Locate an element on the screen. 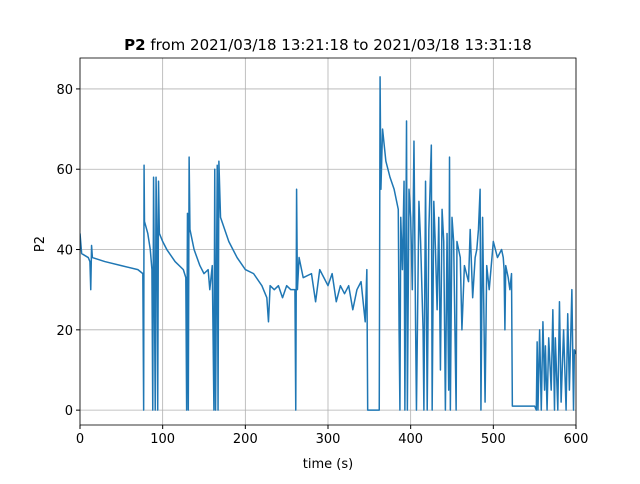 The image size is (640, 484). x-tick-label: 0 is located at coordinates (80, 439).